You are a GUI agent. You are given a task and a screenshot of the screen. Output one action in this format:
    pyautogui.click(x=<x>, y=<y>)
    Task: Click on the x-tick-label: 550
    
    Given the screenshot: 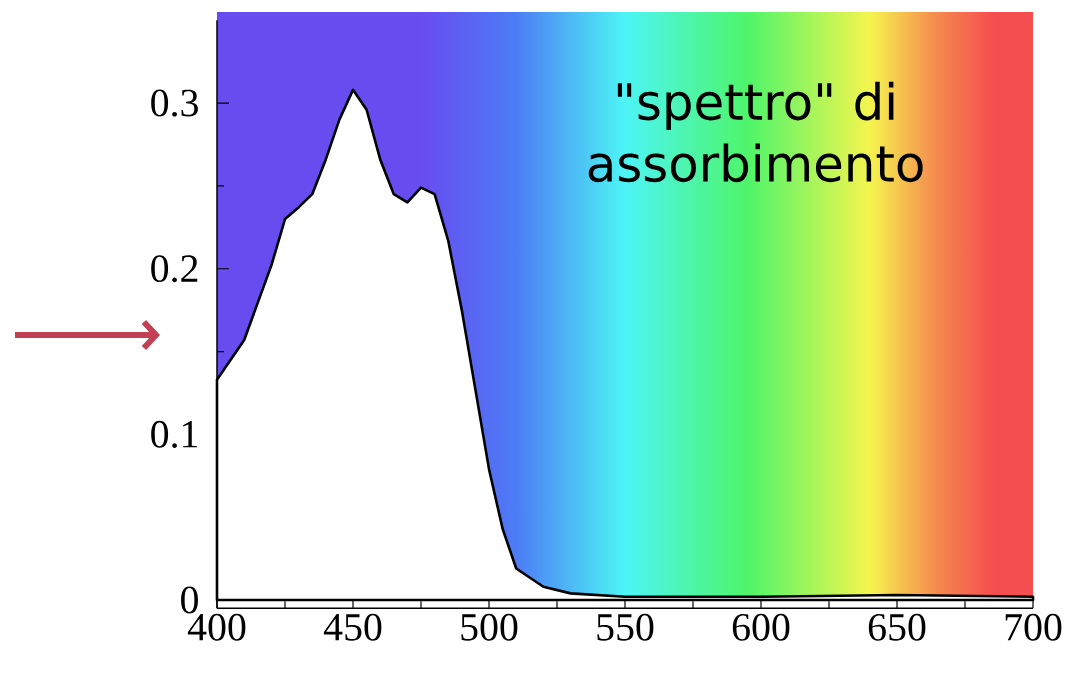 What is the action you would take?
    pyautogui.click(x=625, y=627)
    